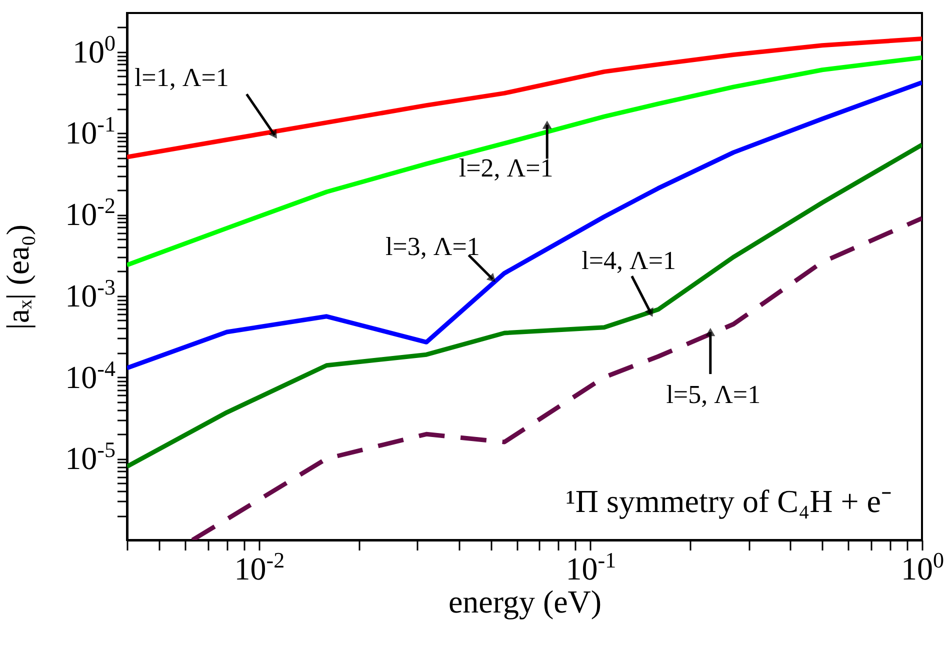  What do you see at coordinates (506, 168) in the screenshot?
I see `annotation: l=2, Λ=1` at bounding box center [506, 168].